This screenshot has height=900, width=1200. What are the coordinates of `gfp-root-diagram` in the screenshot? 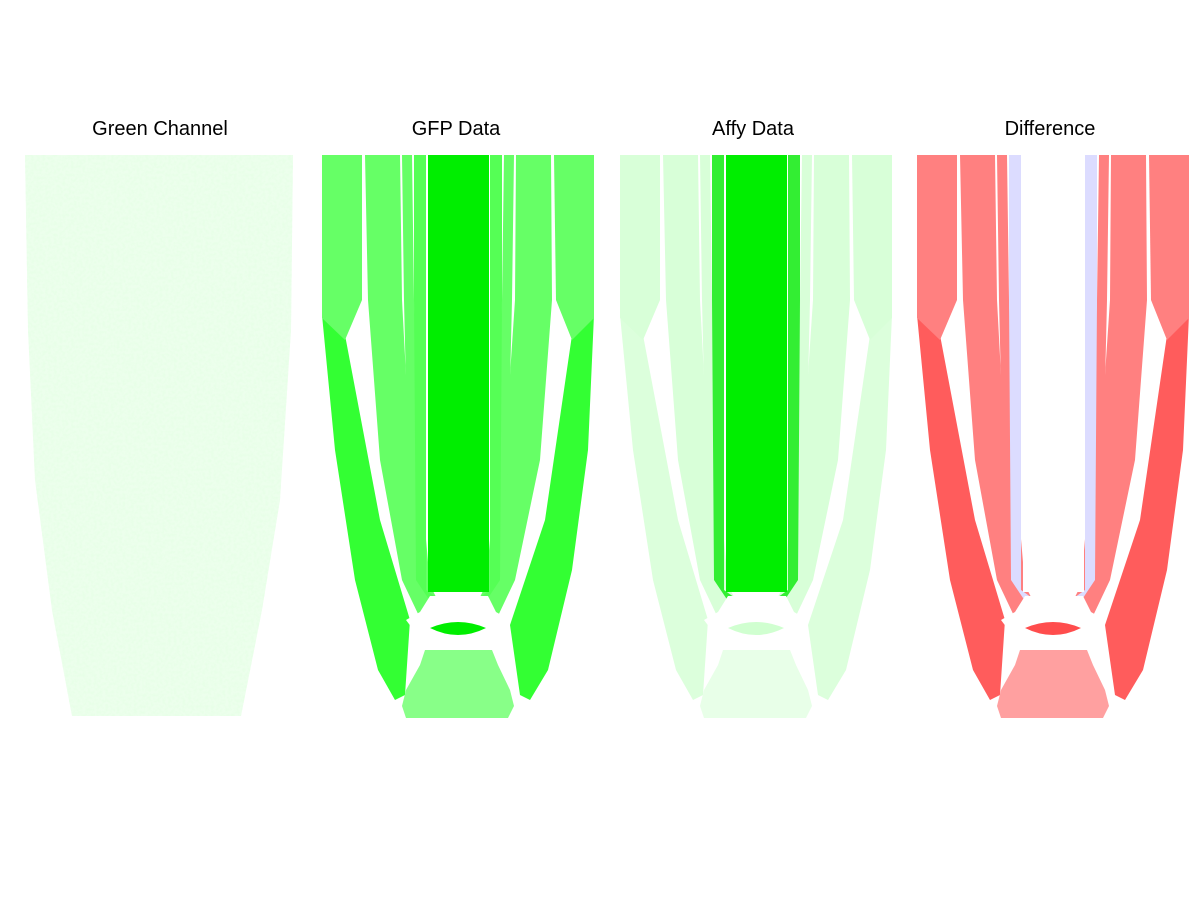 It's located at (458, 436).